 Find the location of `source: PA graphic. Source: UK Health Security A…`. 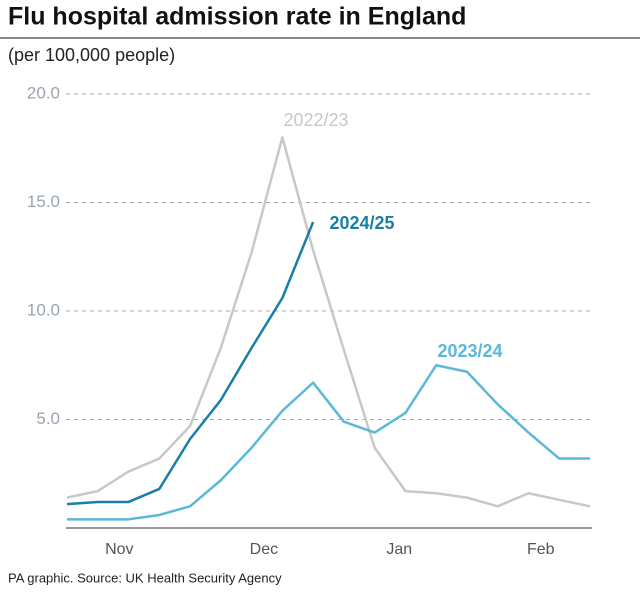

source: PA graphic. Source: UK Health Security A… is located at coordinates (145, 577).